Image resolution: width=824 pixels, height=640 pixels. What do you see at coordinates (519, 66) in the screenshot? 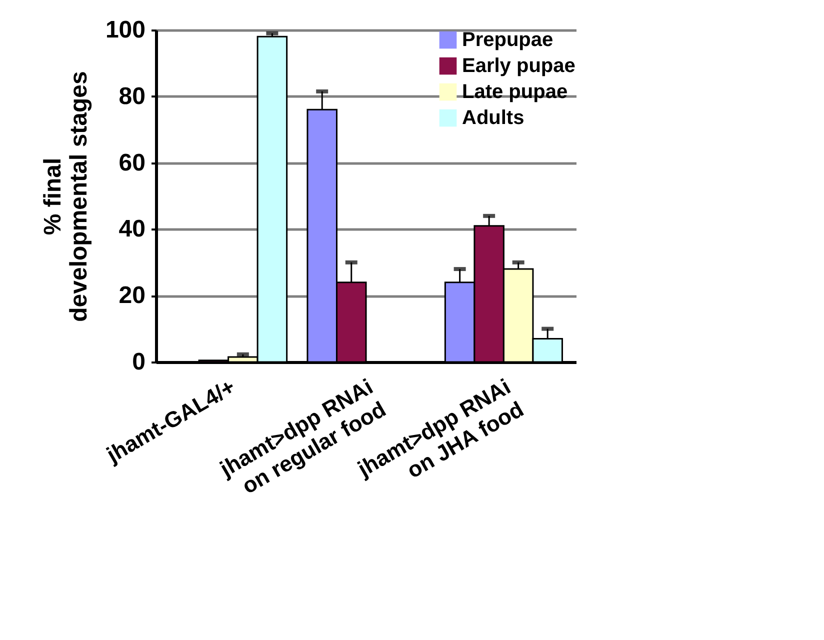
I see `legend-label: Early pupae` at bounding box center [519, 66].